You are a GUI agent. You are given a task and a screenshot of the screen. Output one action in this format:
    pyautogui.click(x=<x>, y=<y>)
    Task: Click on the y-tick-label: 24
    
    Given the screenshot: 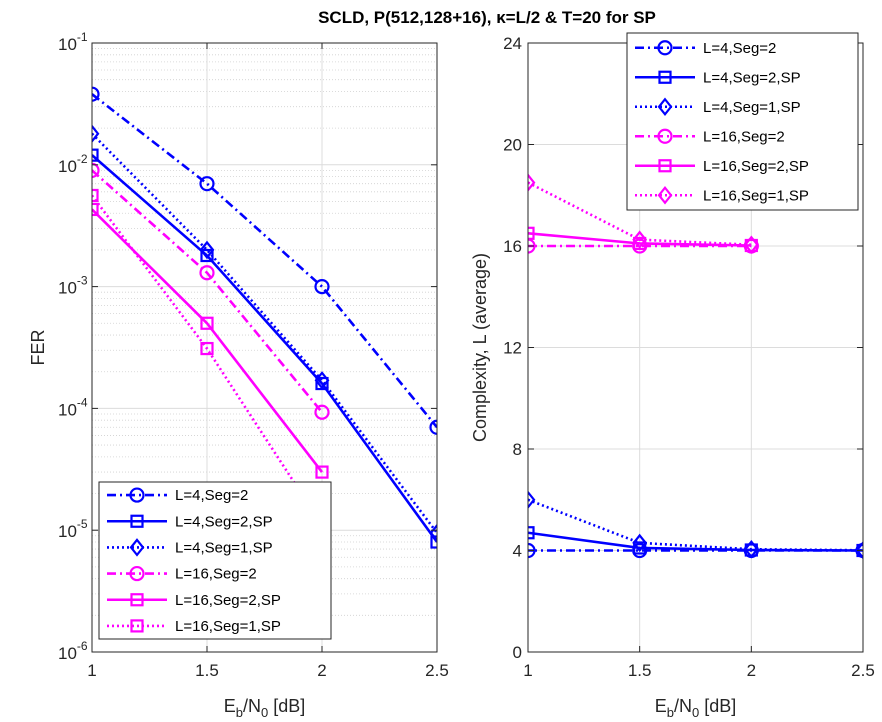 What is the action you would take?
    pyautogui.click(x=512, y=43)
    